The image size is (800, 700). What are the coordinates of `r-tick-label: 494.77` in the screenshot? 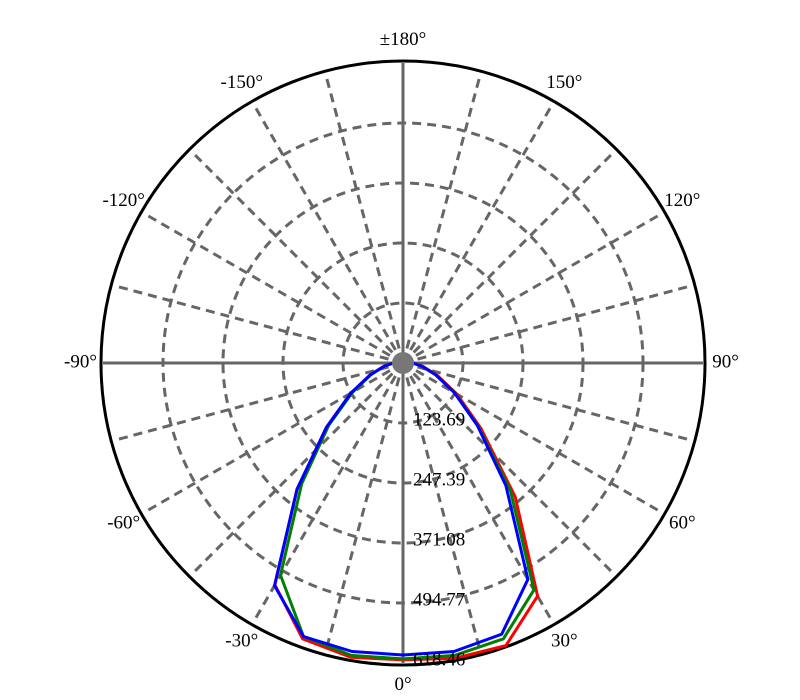 It's located at (439, 599).